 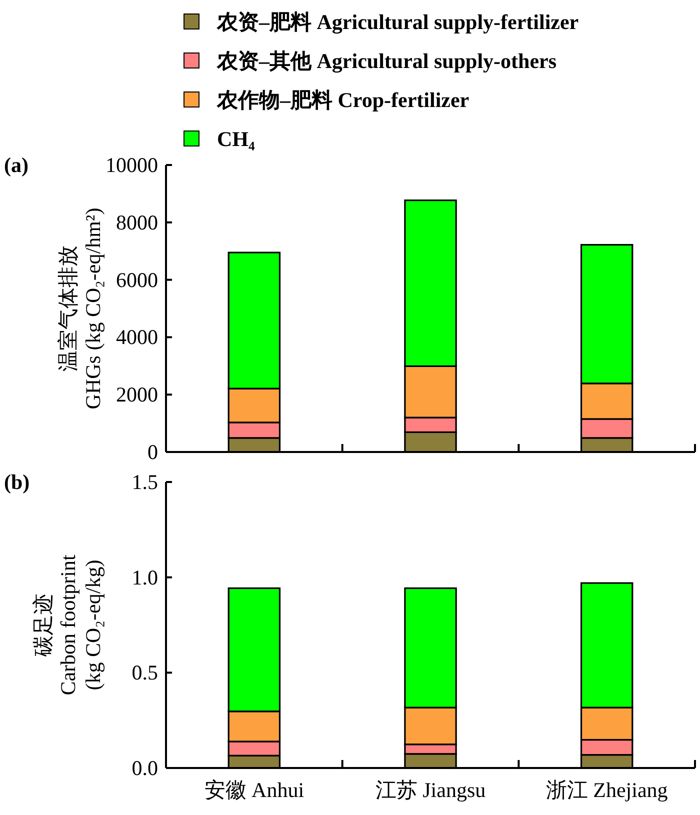 I want to click on y-tick-label: 0.0, so click(x=145, y=768).